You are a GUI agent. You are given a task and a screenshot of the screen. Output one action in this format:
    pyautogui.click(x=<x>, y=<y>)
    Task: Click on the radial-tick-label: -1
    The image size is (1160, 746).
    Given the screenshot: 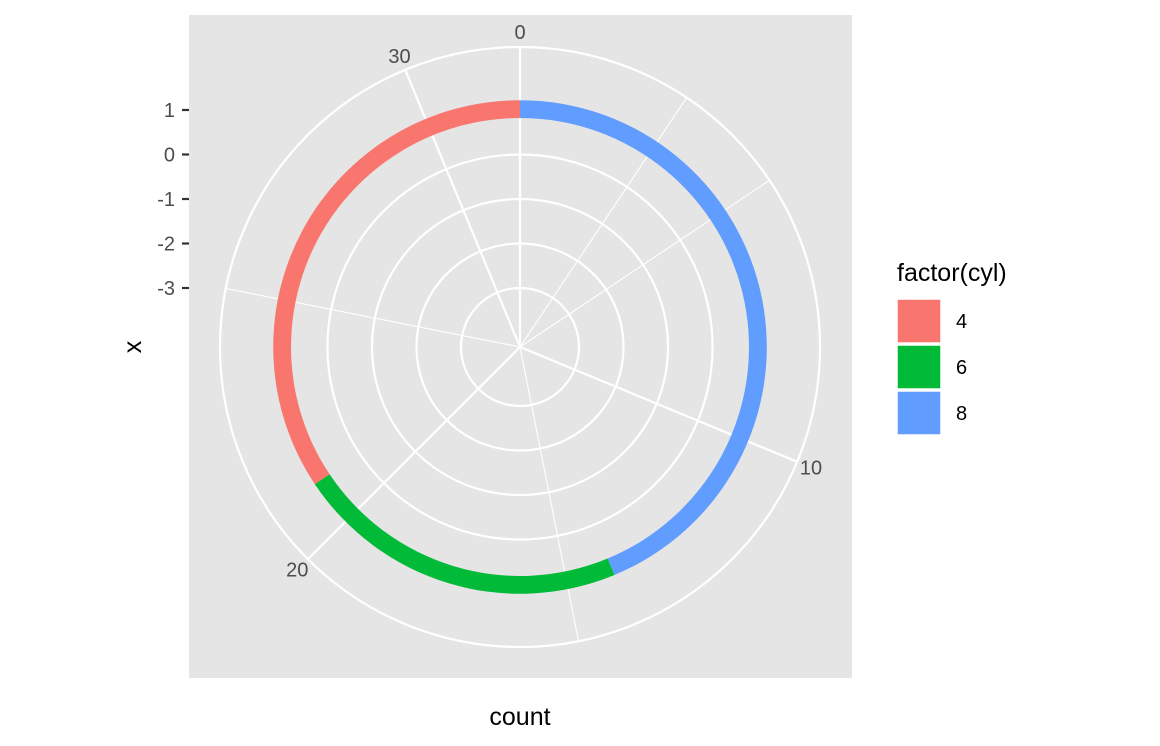 What is the action you would take?
    pyautogui.click(x=166, y=200)
    